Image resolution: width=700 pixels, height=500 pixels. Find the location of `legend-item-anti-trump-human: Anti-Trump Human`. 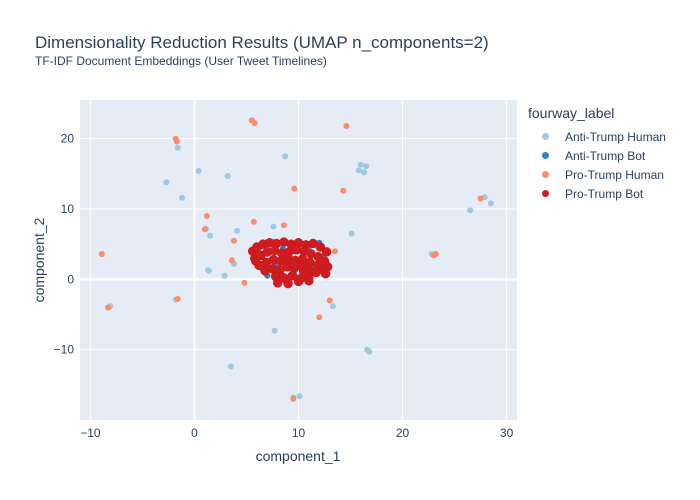

legend-item-anti-trump-human: Anti-Trump Human is located at coordinates (597, 136).